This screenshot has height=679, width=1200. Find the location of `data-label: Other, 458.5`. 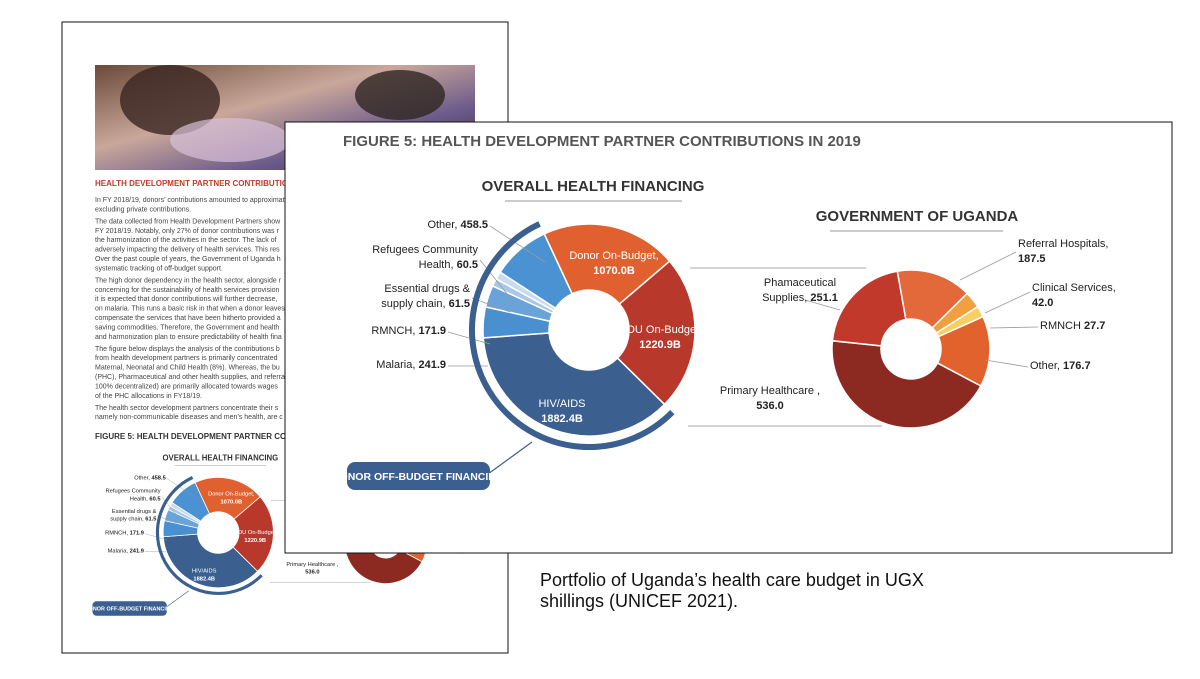

data-label: Other, 458.5 is located at coordinates (428, 225).